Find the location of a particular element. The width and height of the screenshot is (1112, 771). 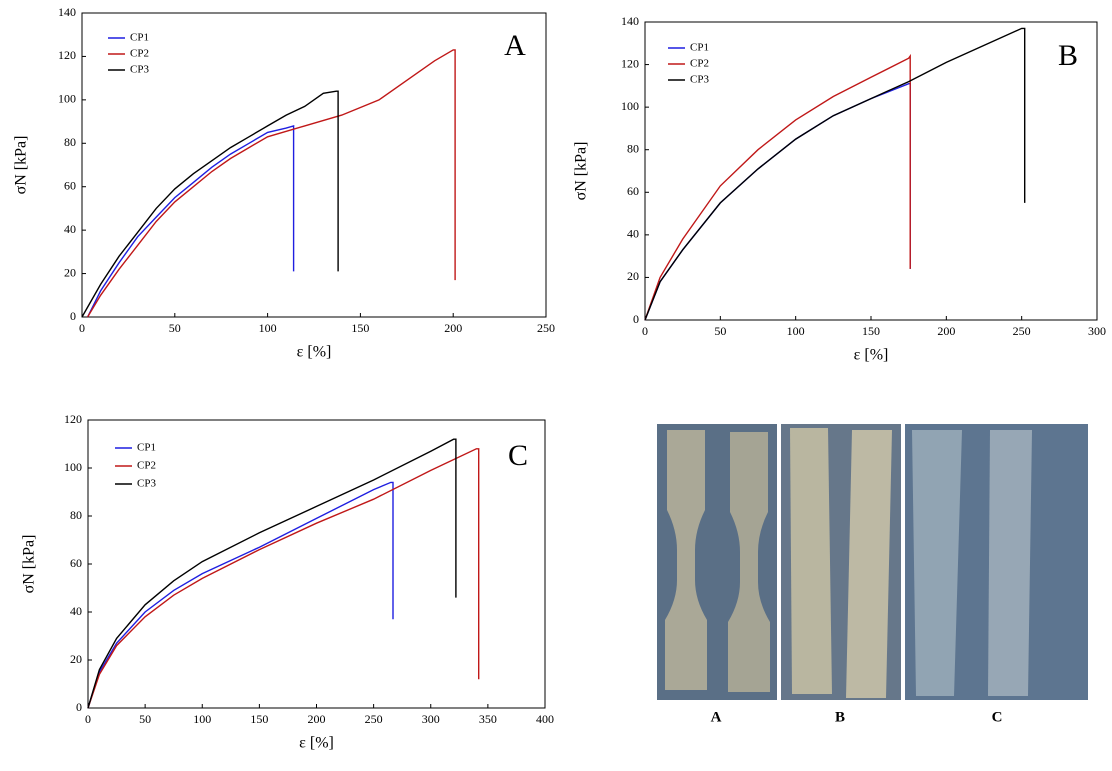

panel-label: B is located at coordinates (1068, 55).